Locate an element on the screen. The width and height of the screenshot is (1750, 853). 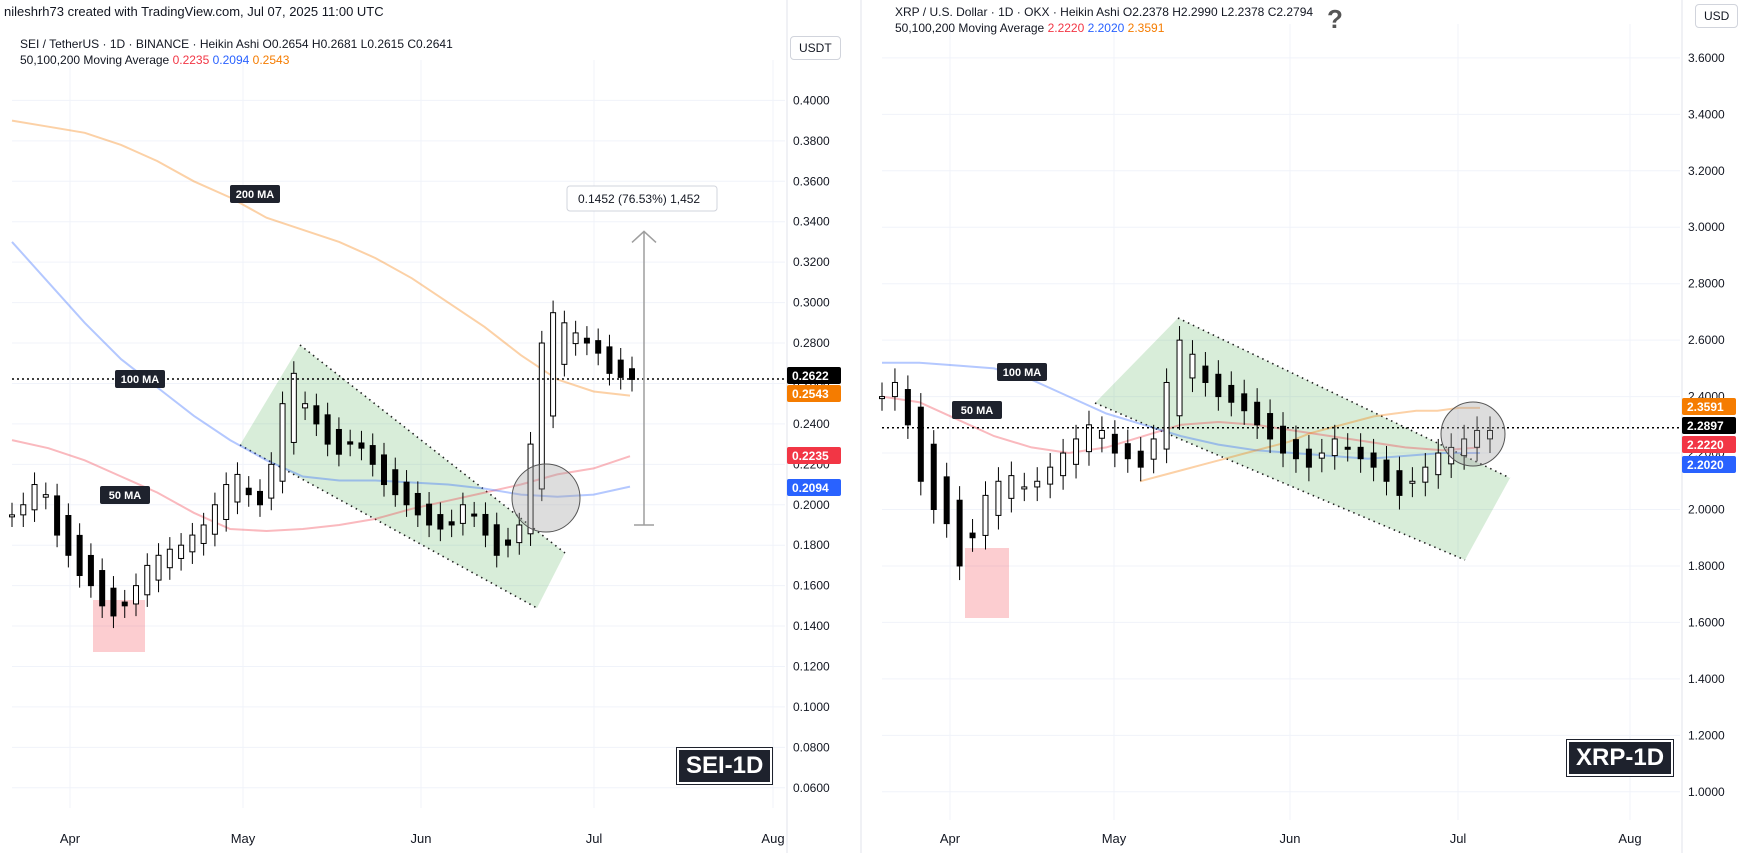
xrp-bottom-zone is located at coordinates (987, 583).